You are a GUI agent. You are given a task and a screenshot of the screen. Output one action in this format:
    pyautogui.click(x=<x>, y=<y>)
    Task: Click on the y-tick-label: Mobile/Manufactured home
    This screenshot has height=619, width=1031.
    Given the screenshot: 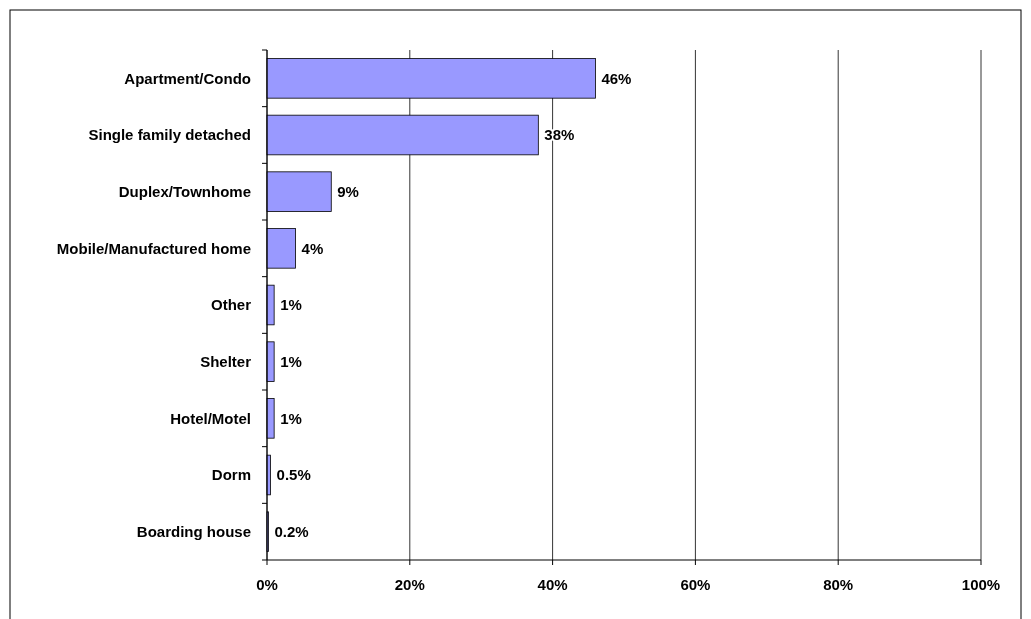 What is the action you would take?
    pyautogui.click(x=153, y=248)
    